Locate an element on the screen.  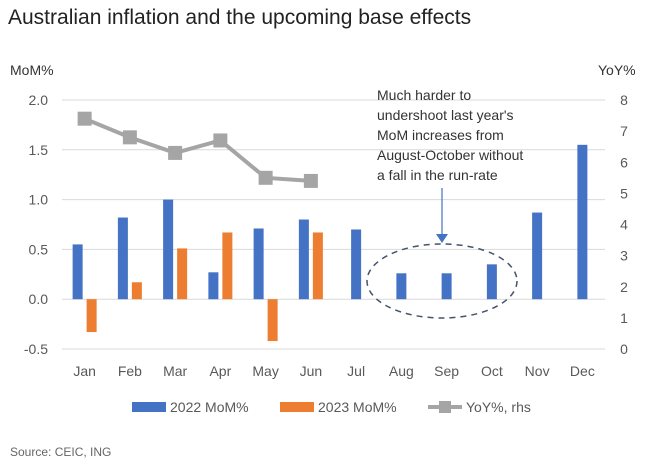
y2-tick-label: 0 is located at coordinates (624, 349).